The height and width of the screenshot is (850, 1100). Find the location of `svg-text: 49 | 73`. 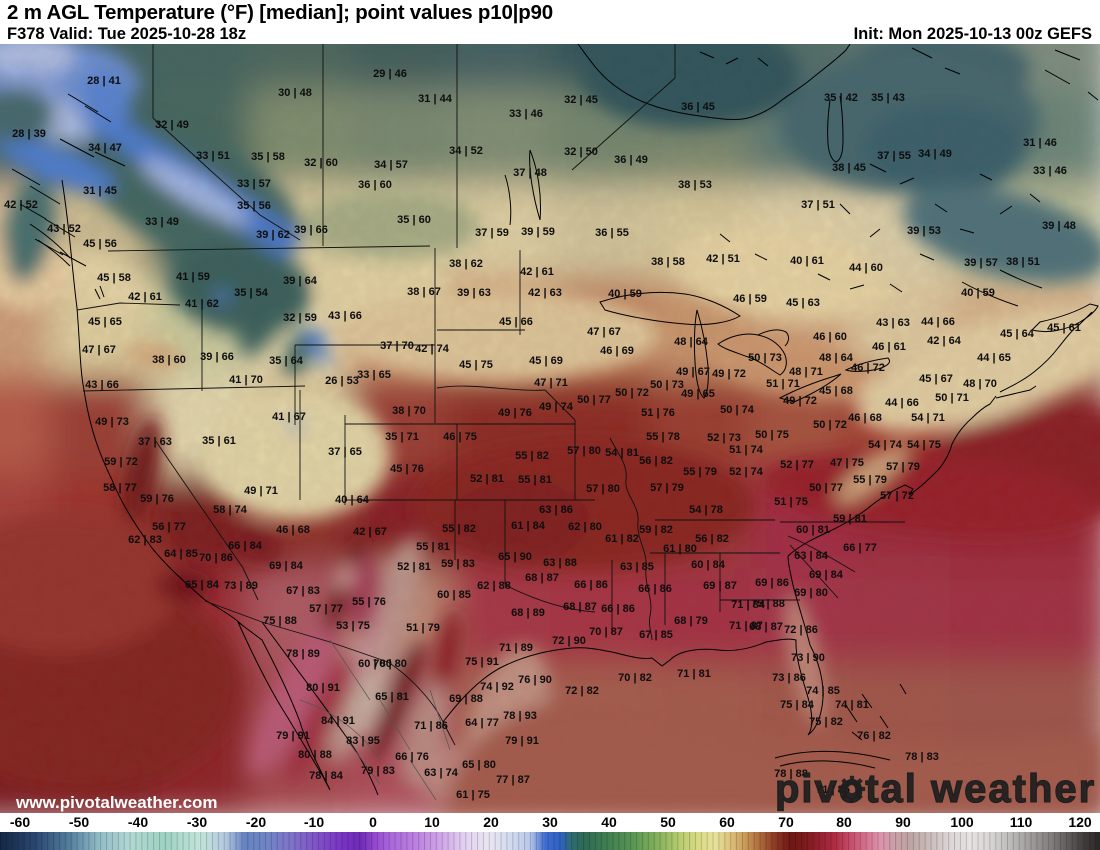

svg-text: 49 | 73 is located at coordinates (112, 422).